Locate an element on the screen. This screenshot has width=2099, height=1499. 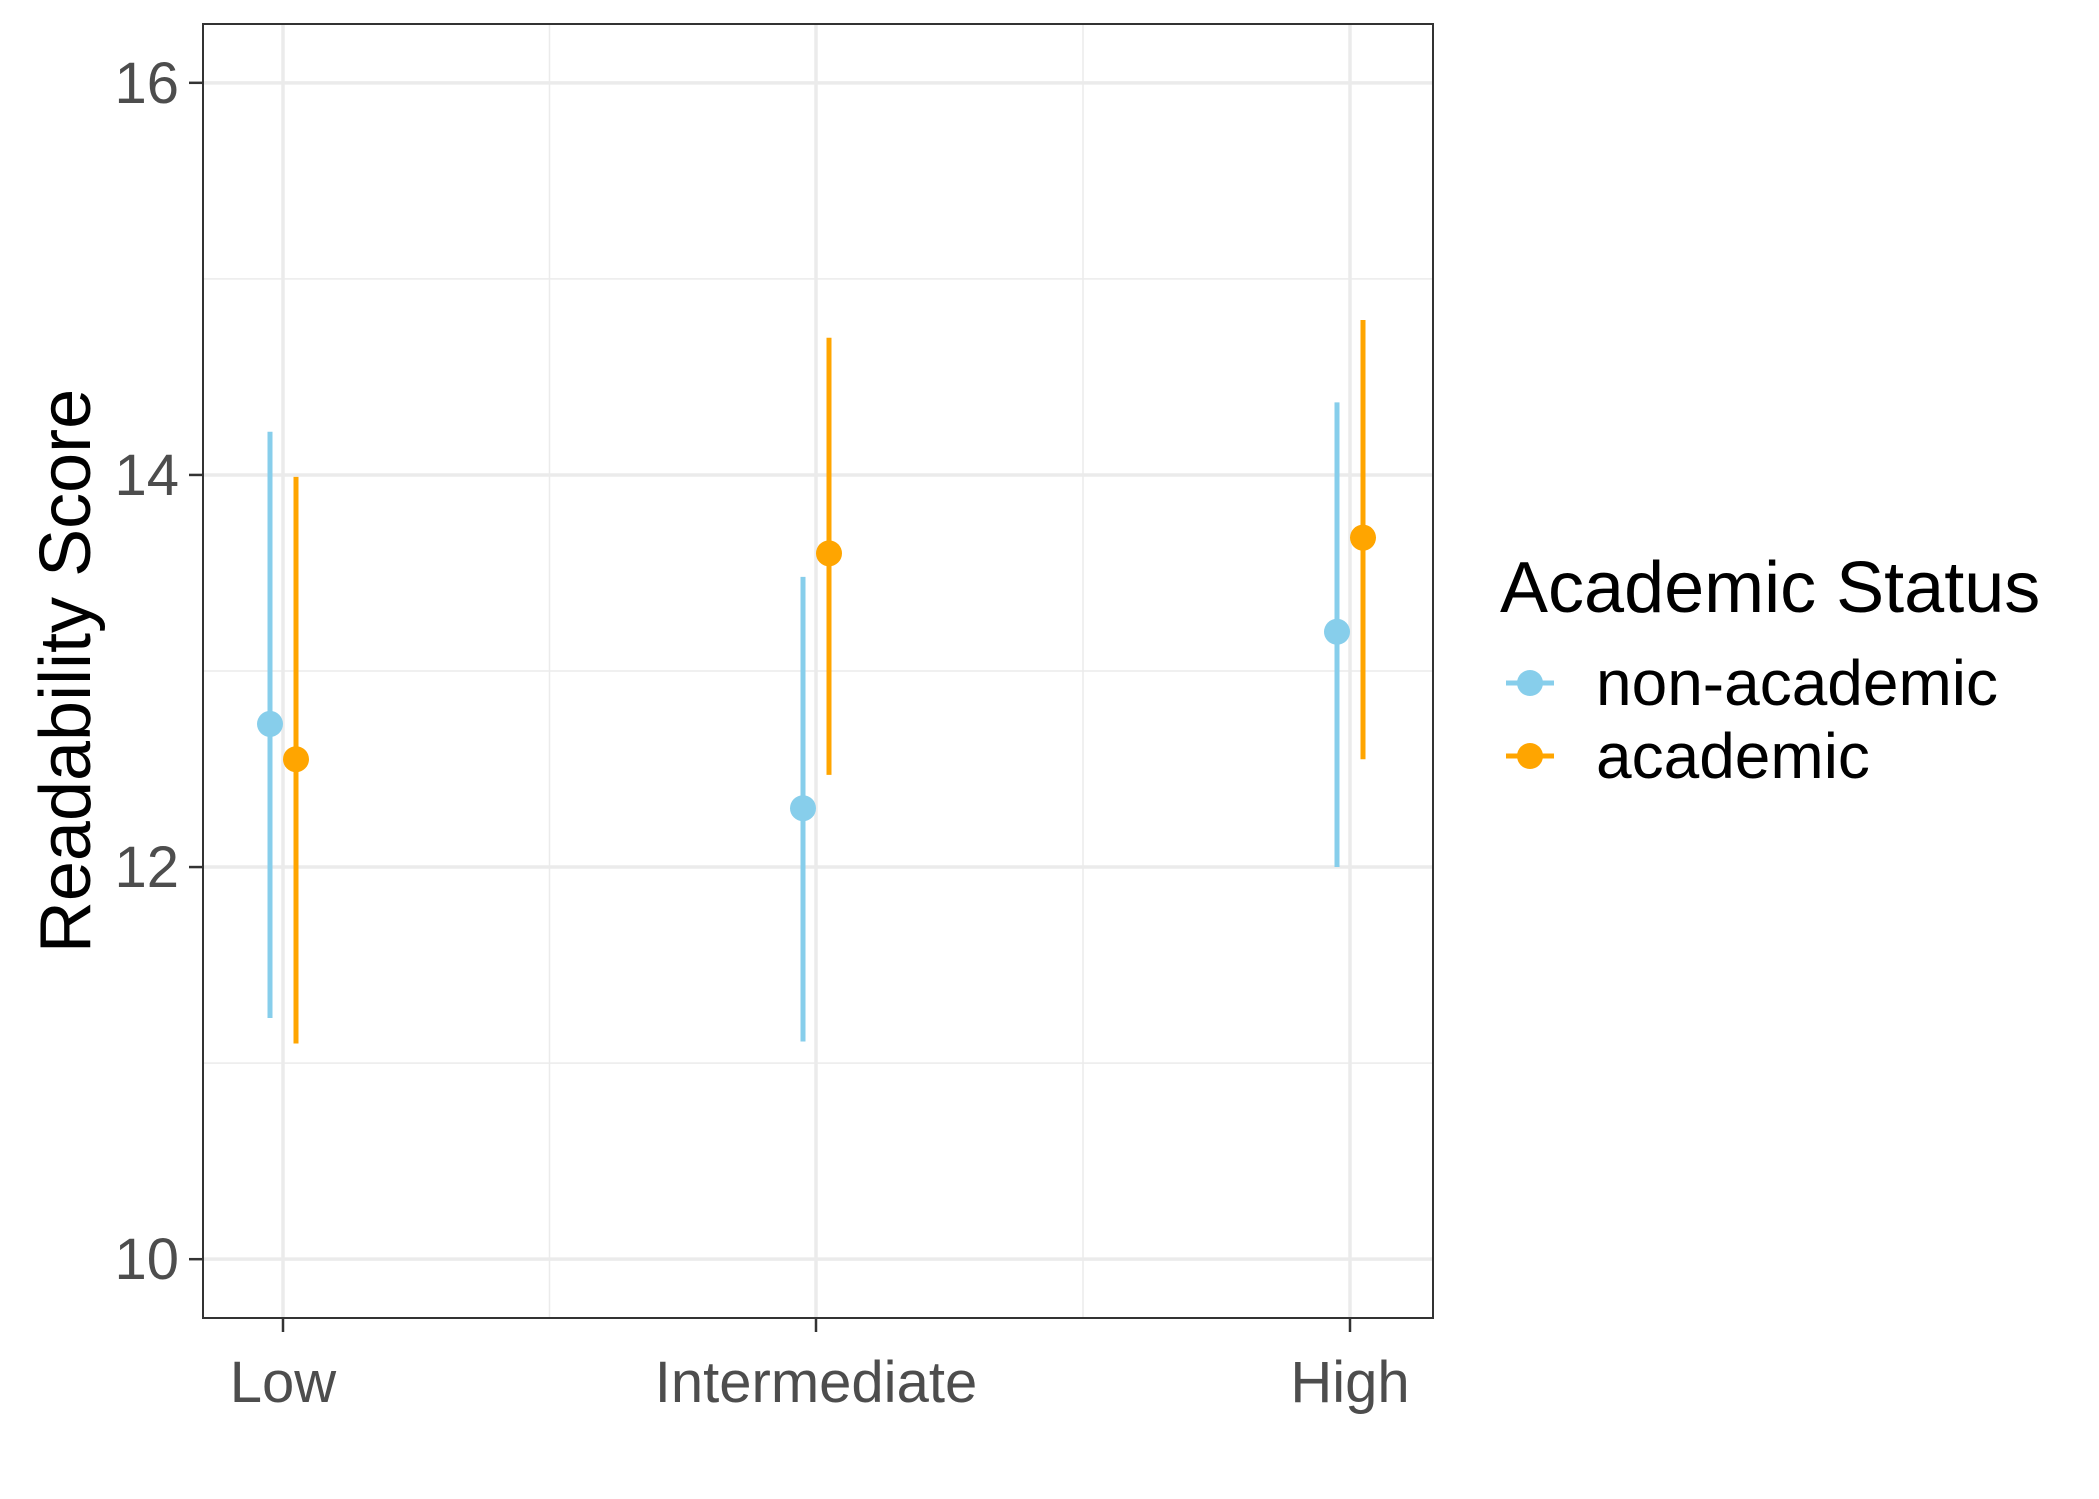
y-axis-title: Readability Score is located at coordinates (66, 671).